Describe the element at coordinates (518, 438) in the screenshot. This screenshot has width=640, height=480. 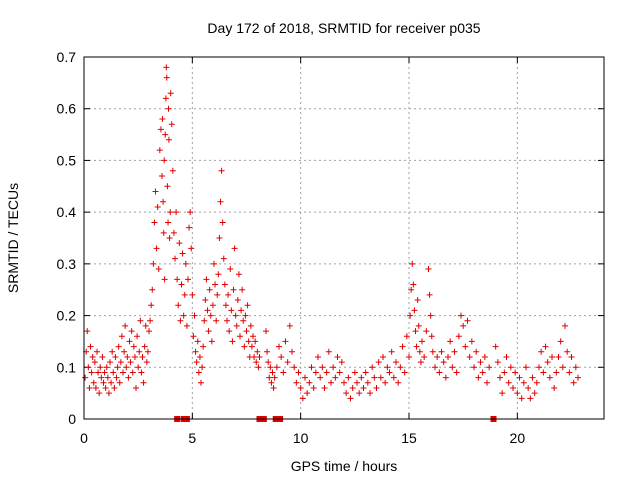
I see `x-tick-label: 20` at that location.